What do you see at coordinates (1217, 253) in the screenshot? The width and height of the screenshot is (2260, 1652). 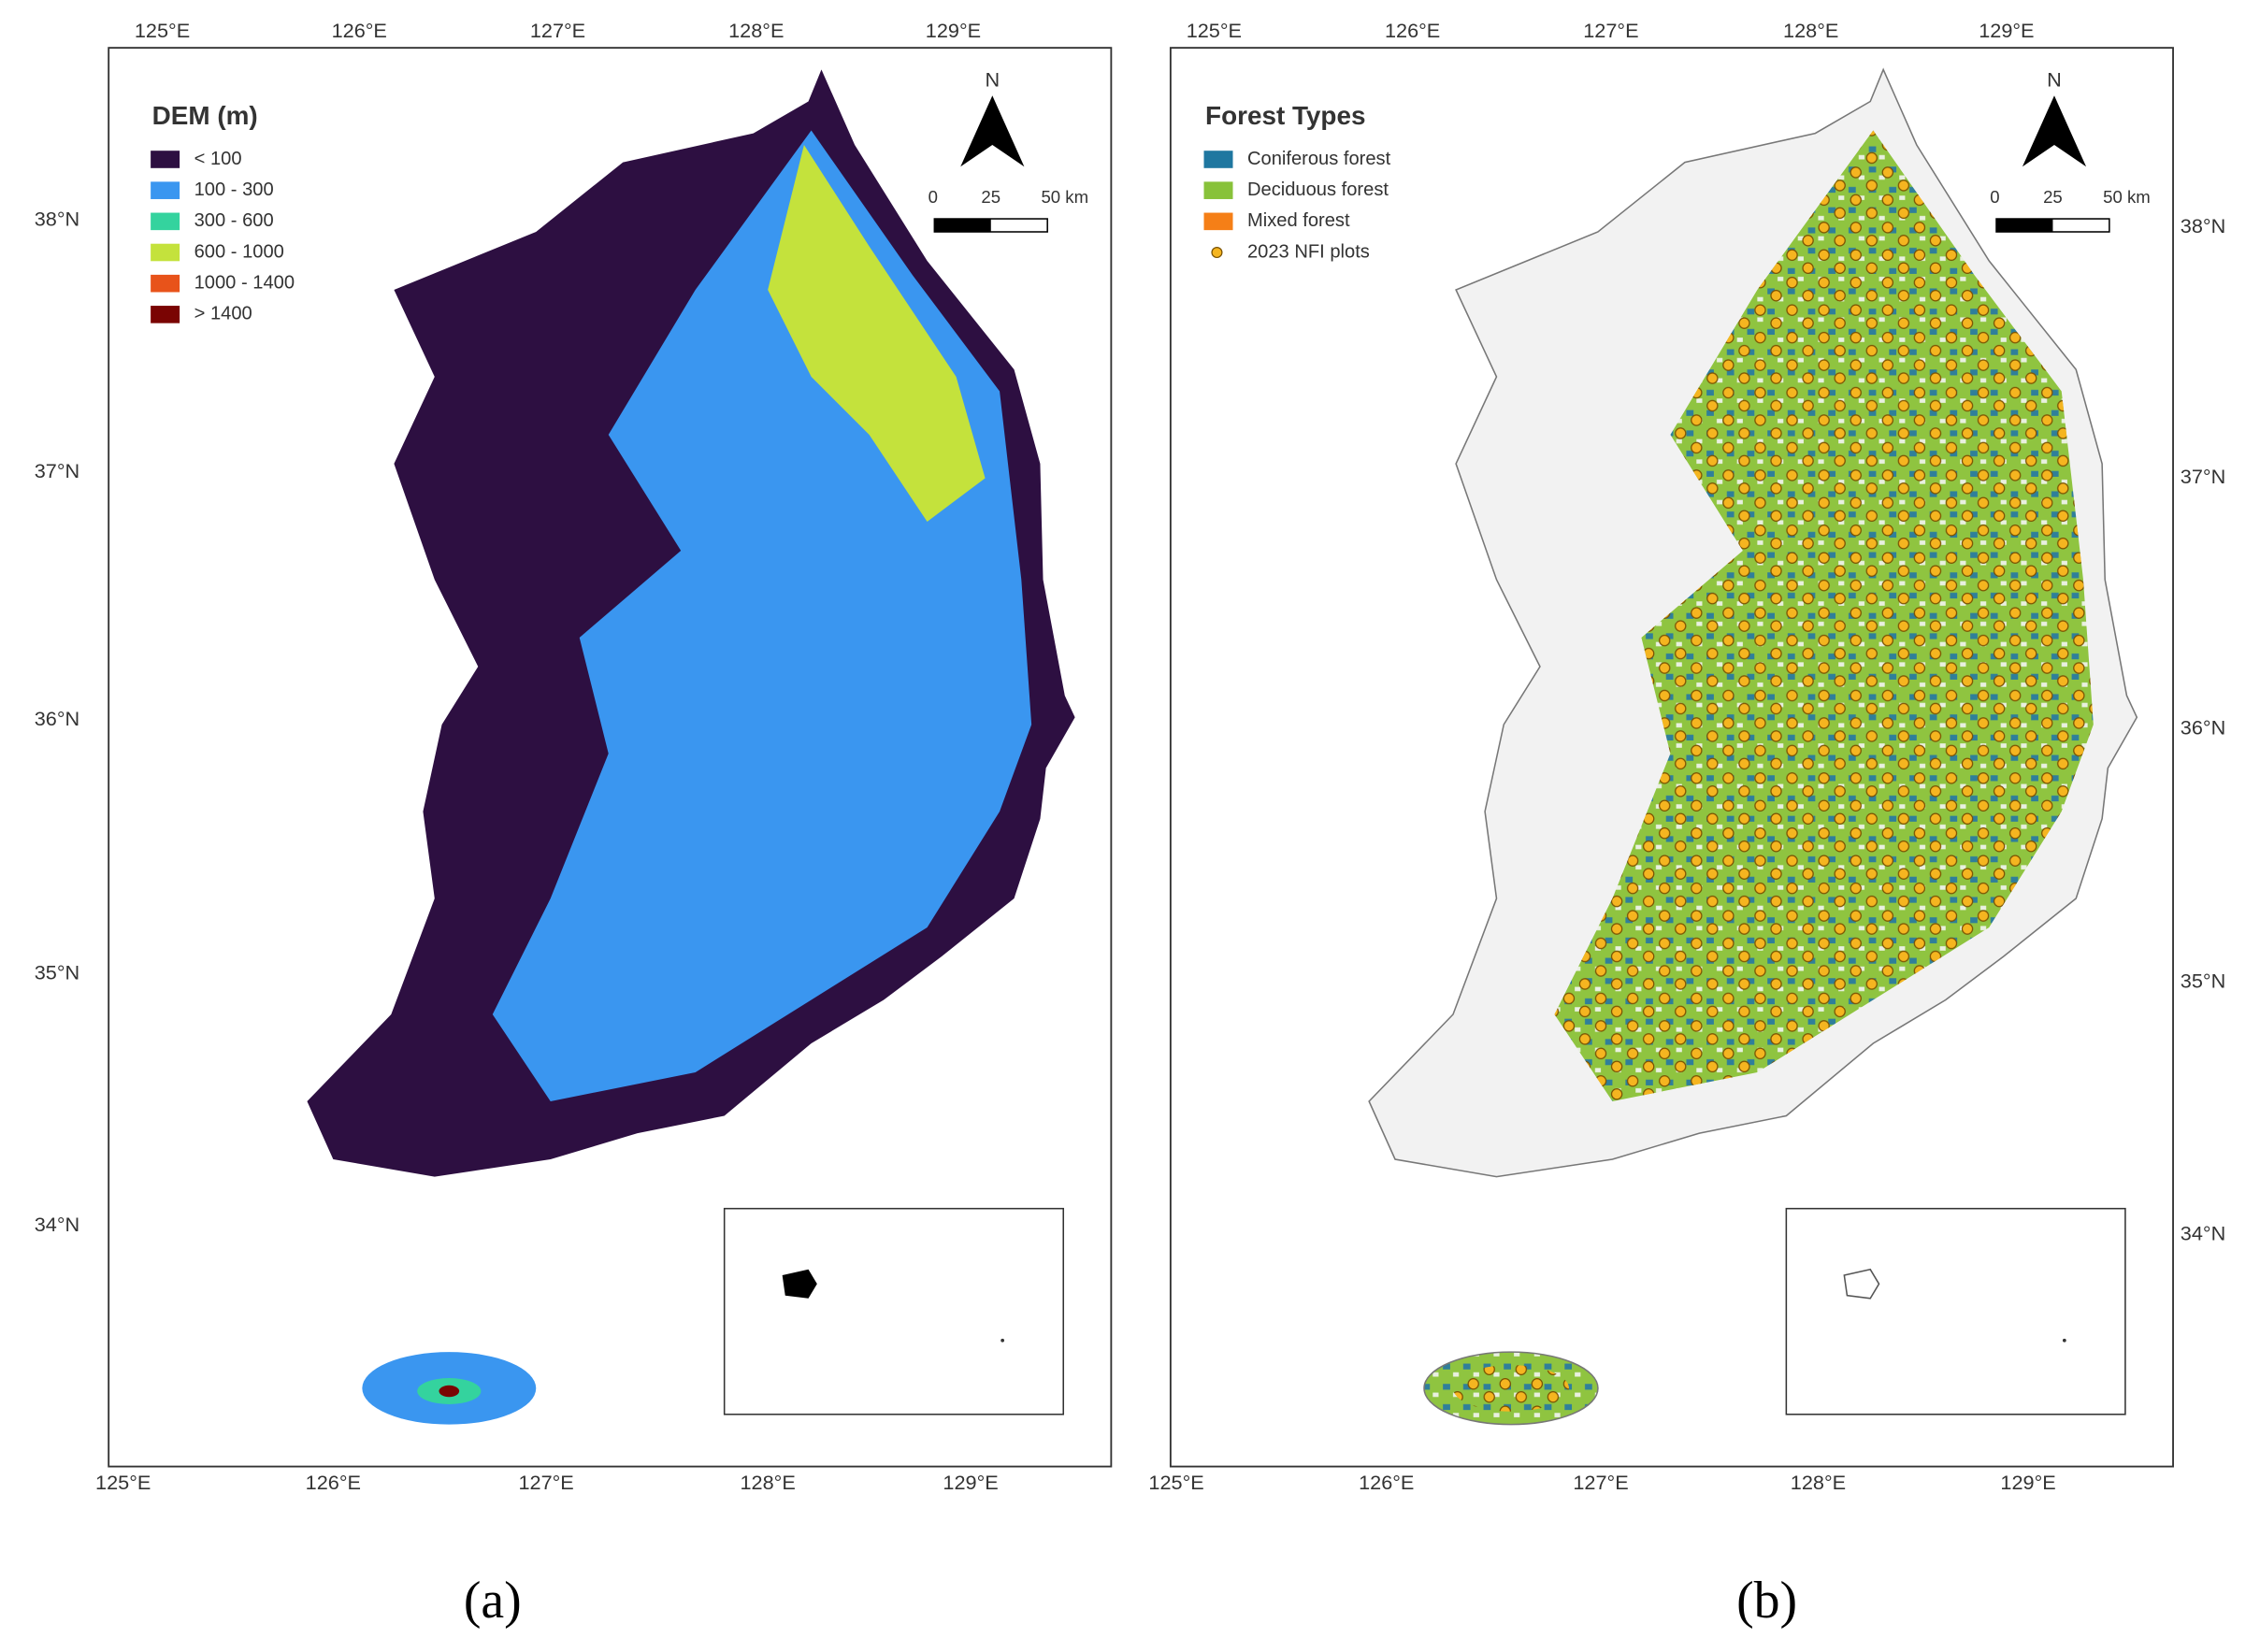 I see `legend-symbol` at bounding box center [1217, 253].